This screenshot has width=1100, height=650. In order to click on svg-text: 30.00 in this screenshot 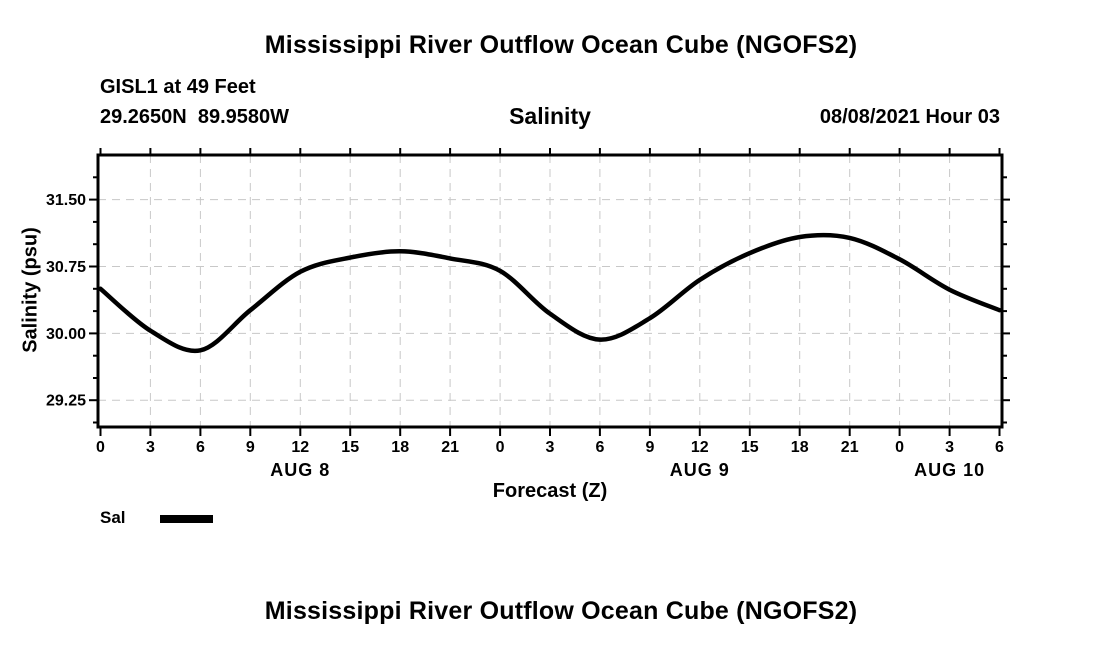, I will do `click(66, 334)`.